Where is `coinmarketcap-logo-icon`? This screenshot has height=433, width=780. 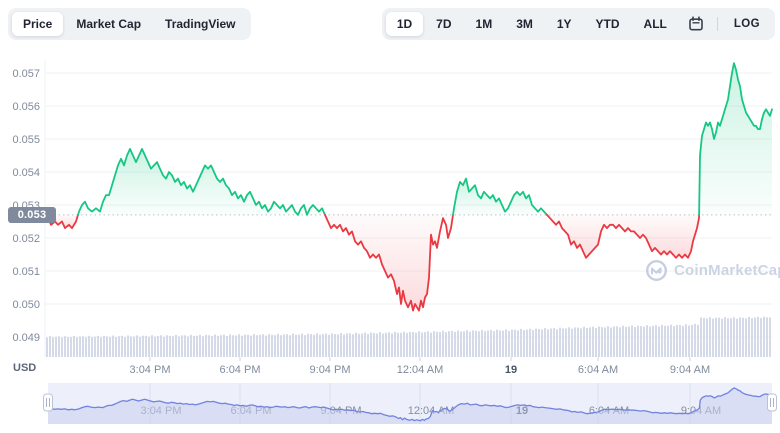 coinmarketcap-logo-icon is located at coordinates (656, 270).